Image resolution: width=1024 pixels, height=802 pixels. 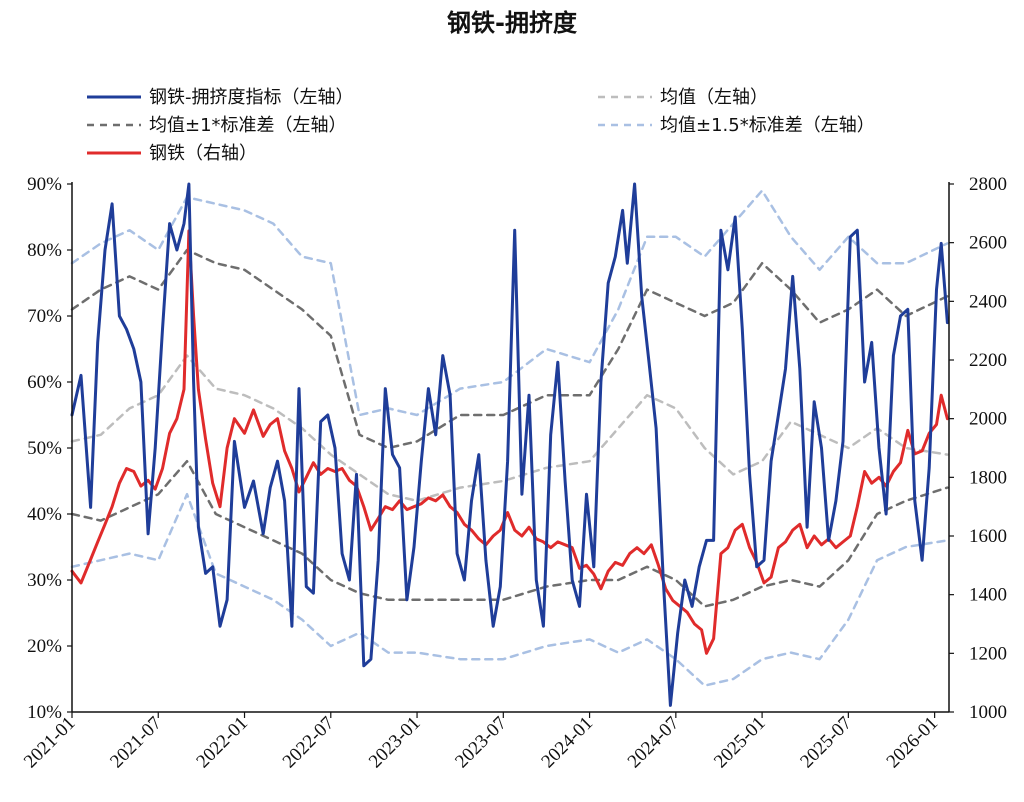 I want to click on x-tick-label: 2023-01, so click(x=395, y=743).